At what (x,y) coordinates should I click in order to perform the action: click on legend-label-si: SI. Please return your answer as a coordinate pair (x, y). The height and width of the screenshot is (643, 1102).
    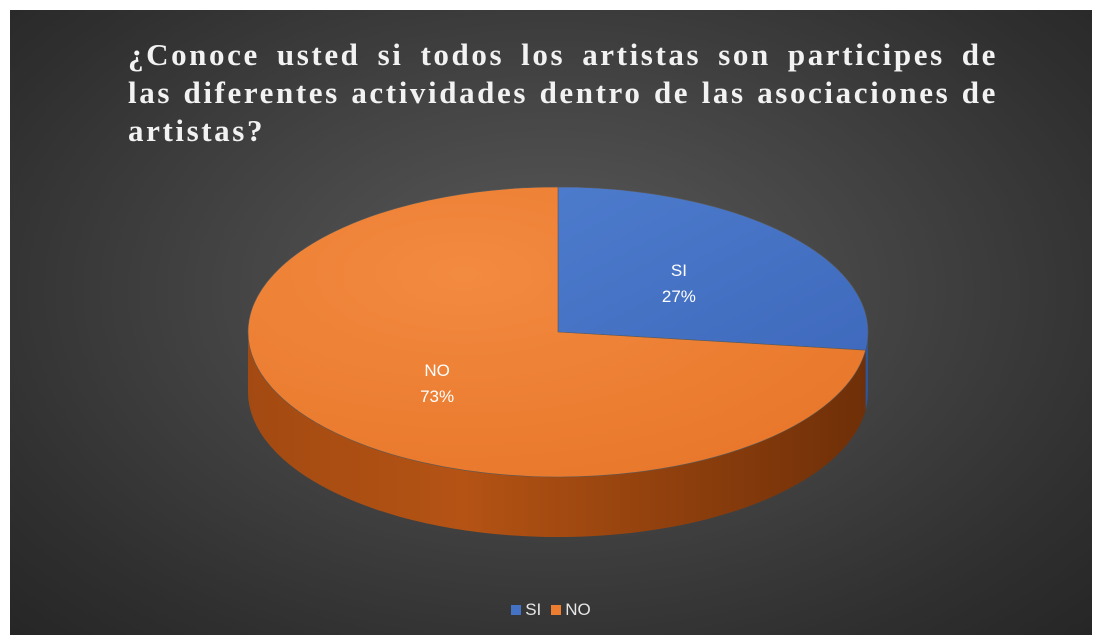
    Looking at the image, I should click on (533, 609).